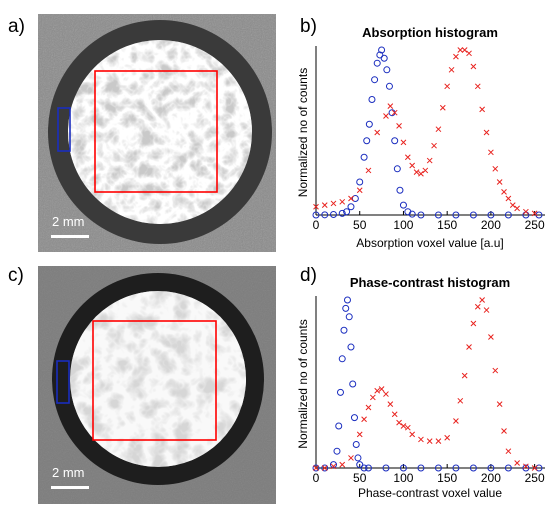 This screenshot has height=510, width=560. Describe the element at coordinates (430, 32) in the screenshot. I see `chart-title: Absorption histogram` at that location.